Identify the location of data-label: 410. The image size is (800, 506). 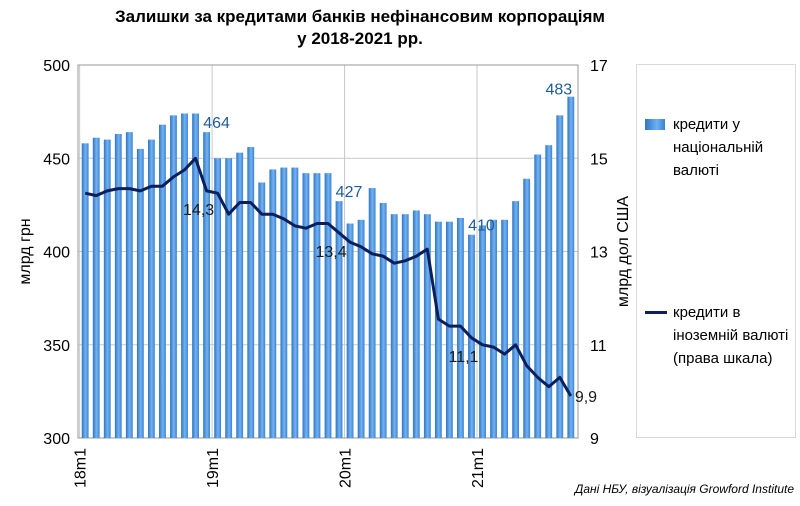
(481, 226).